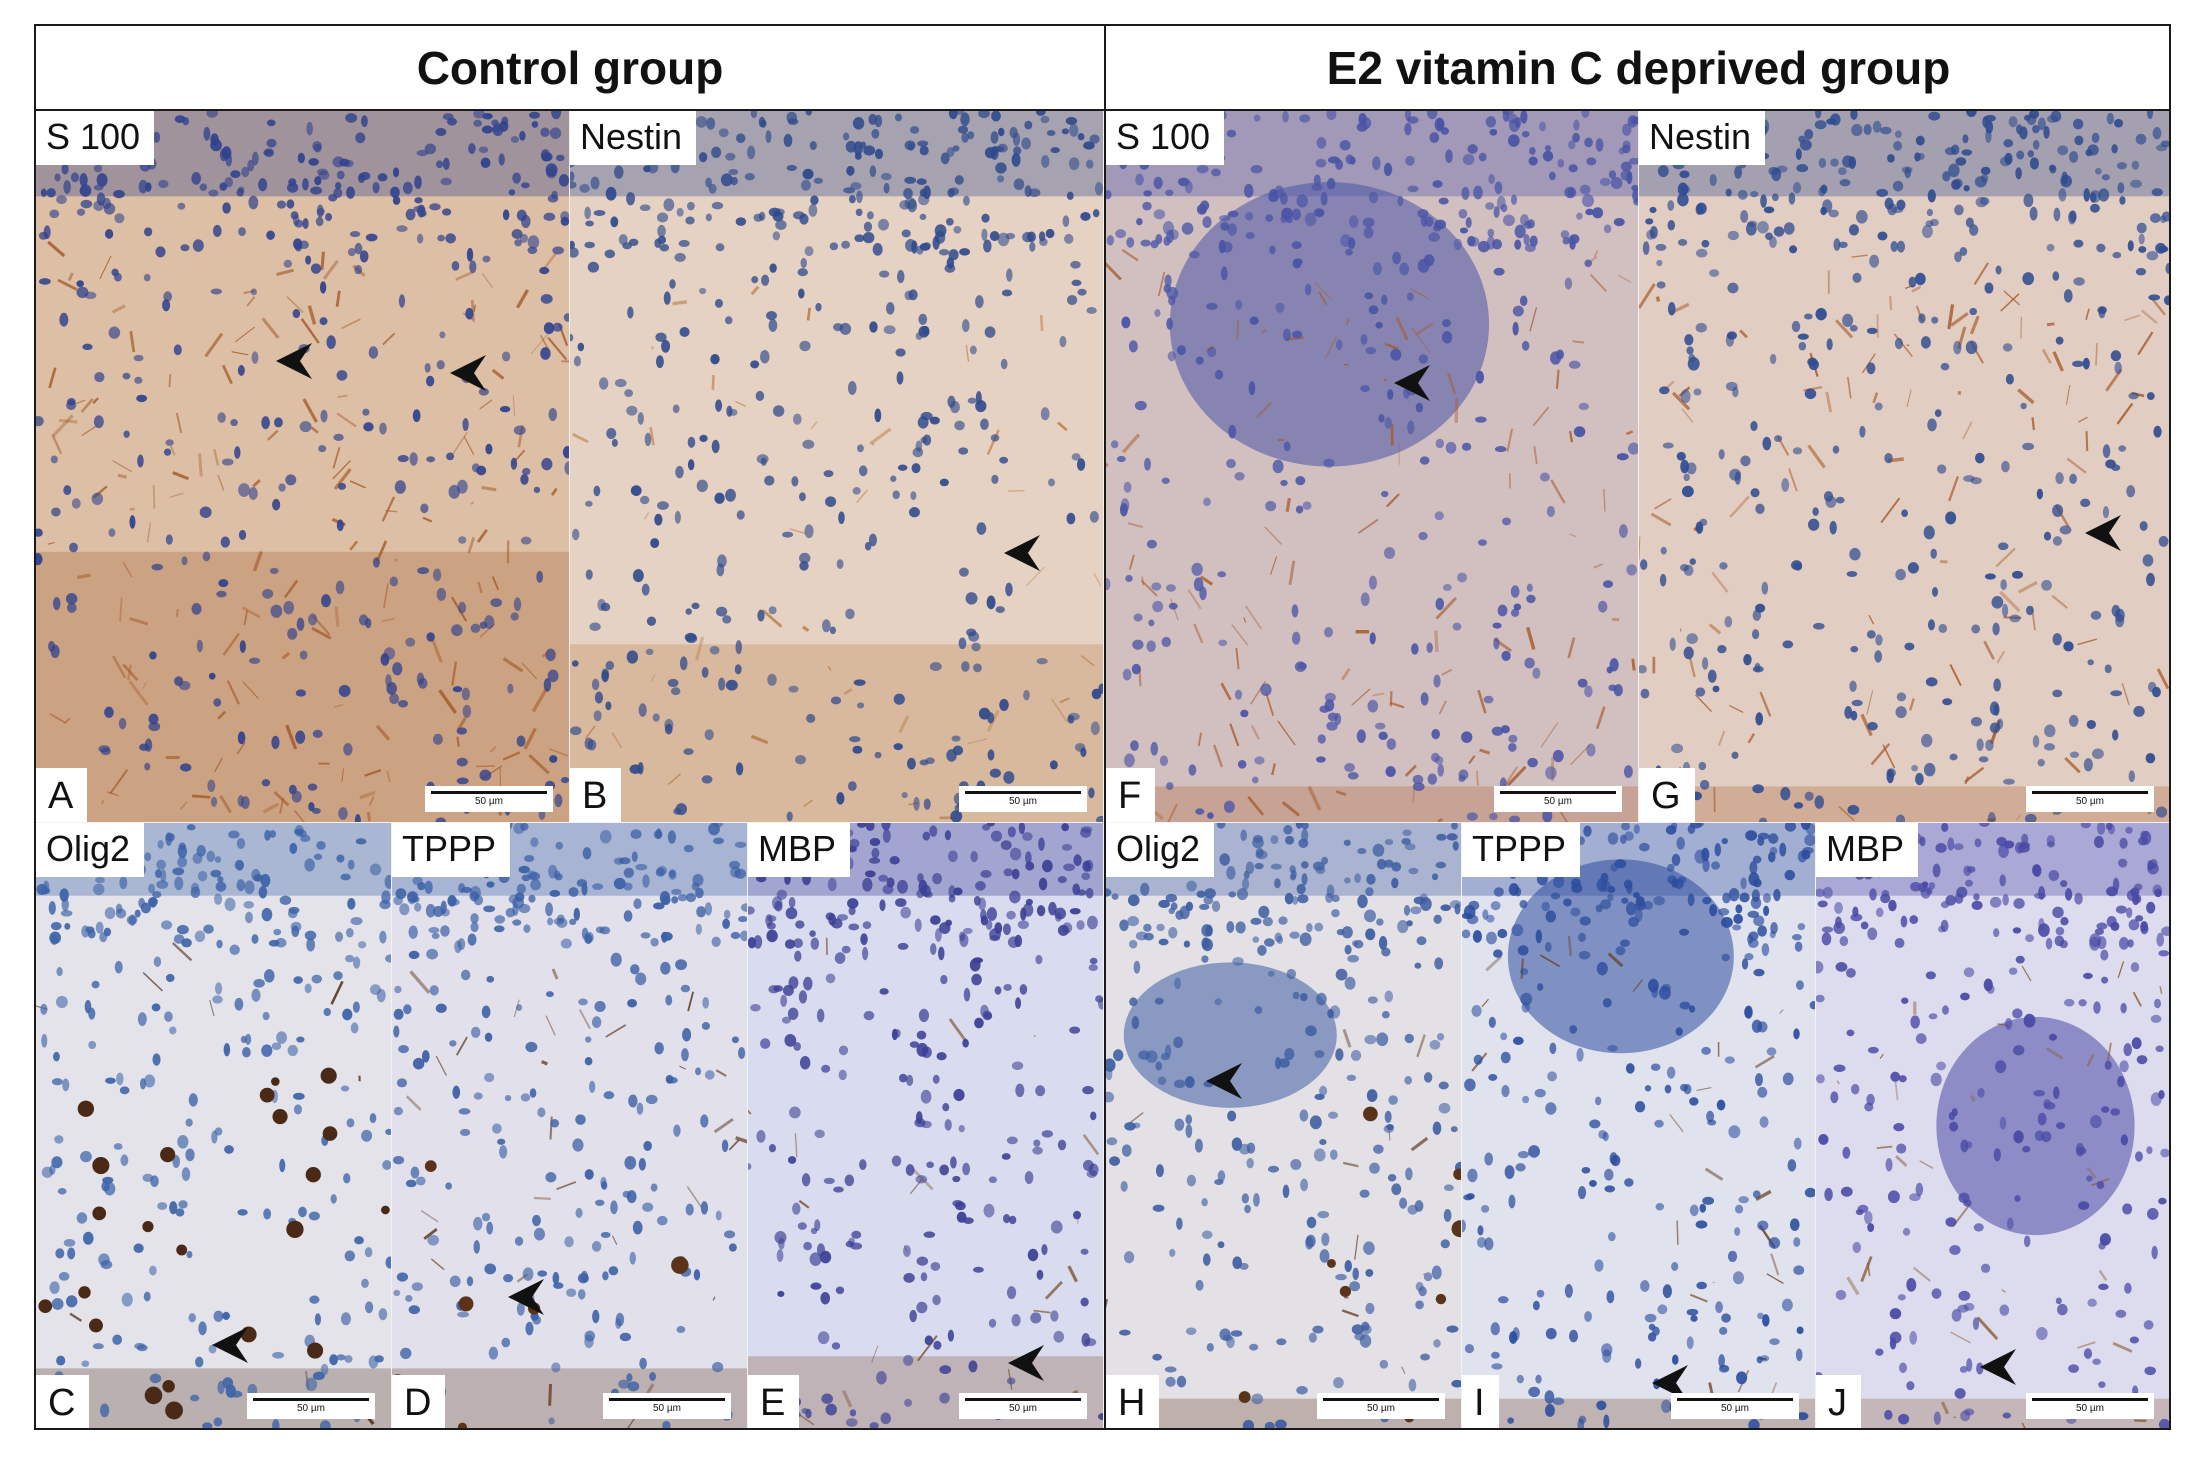  I want to click on micrograph-a, so click(302, 466).